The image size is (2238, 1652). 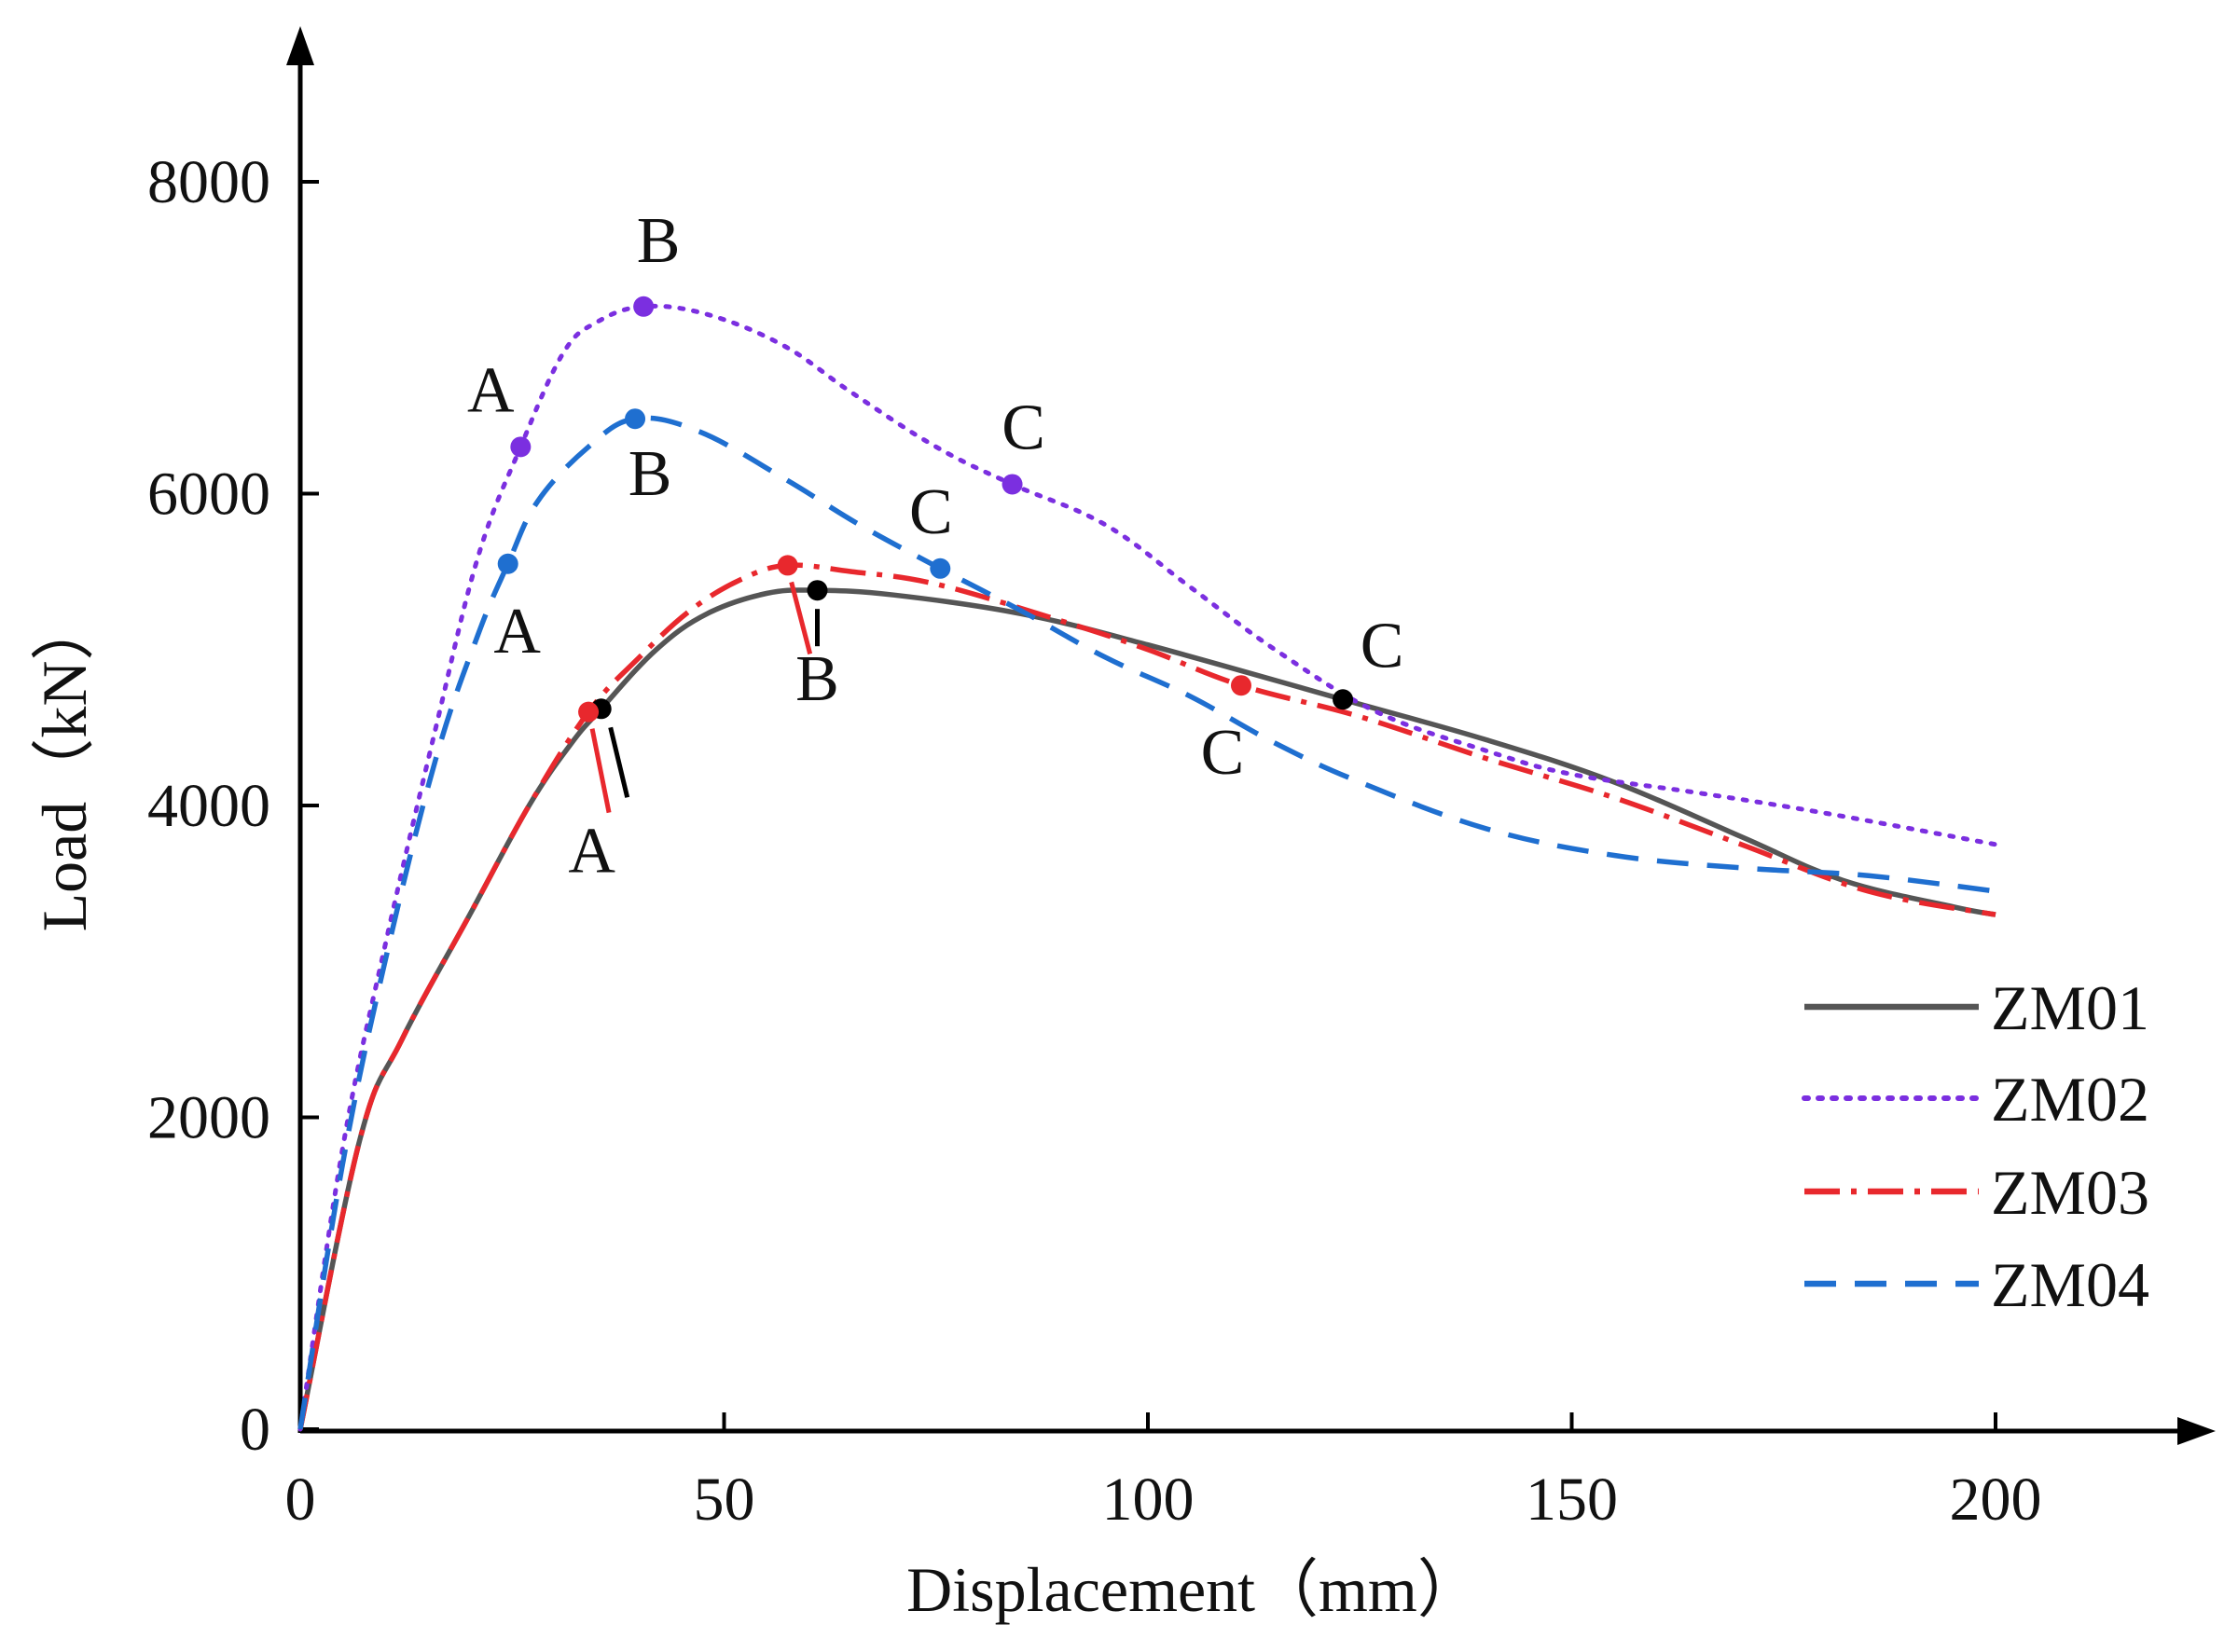 What do you see at coordinates (208, 495) in the screenshot?
I see `y-tick-label: 6000` at bounding box center [208, 495].